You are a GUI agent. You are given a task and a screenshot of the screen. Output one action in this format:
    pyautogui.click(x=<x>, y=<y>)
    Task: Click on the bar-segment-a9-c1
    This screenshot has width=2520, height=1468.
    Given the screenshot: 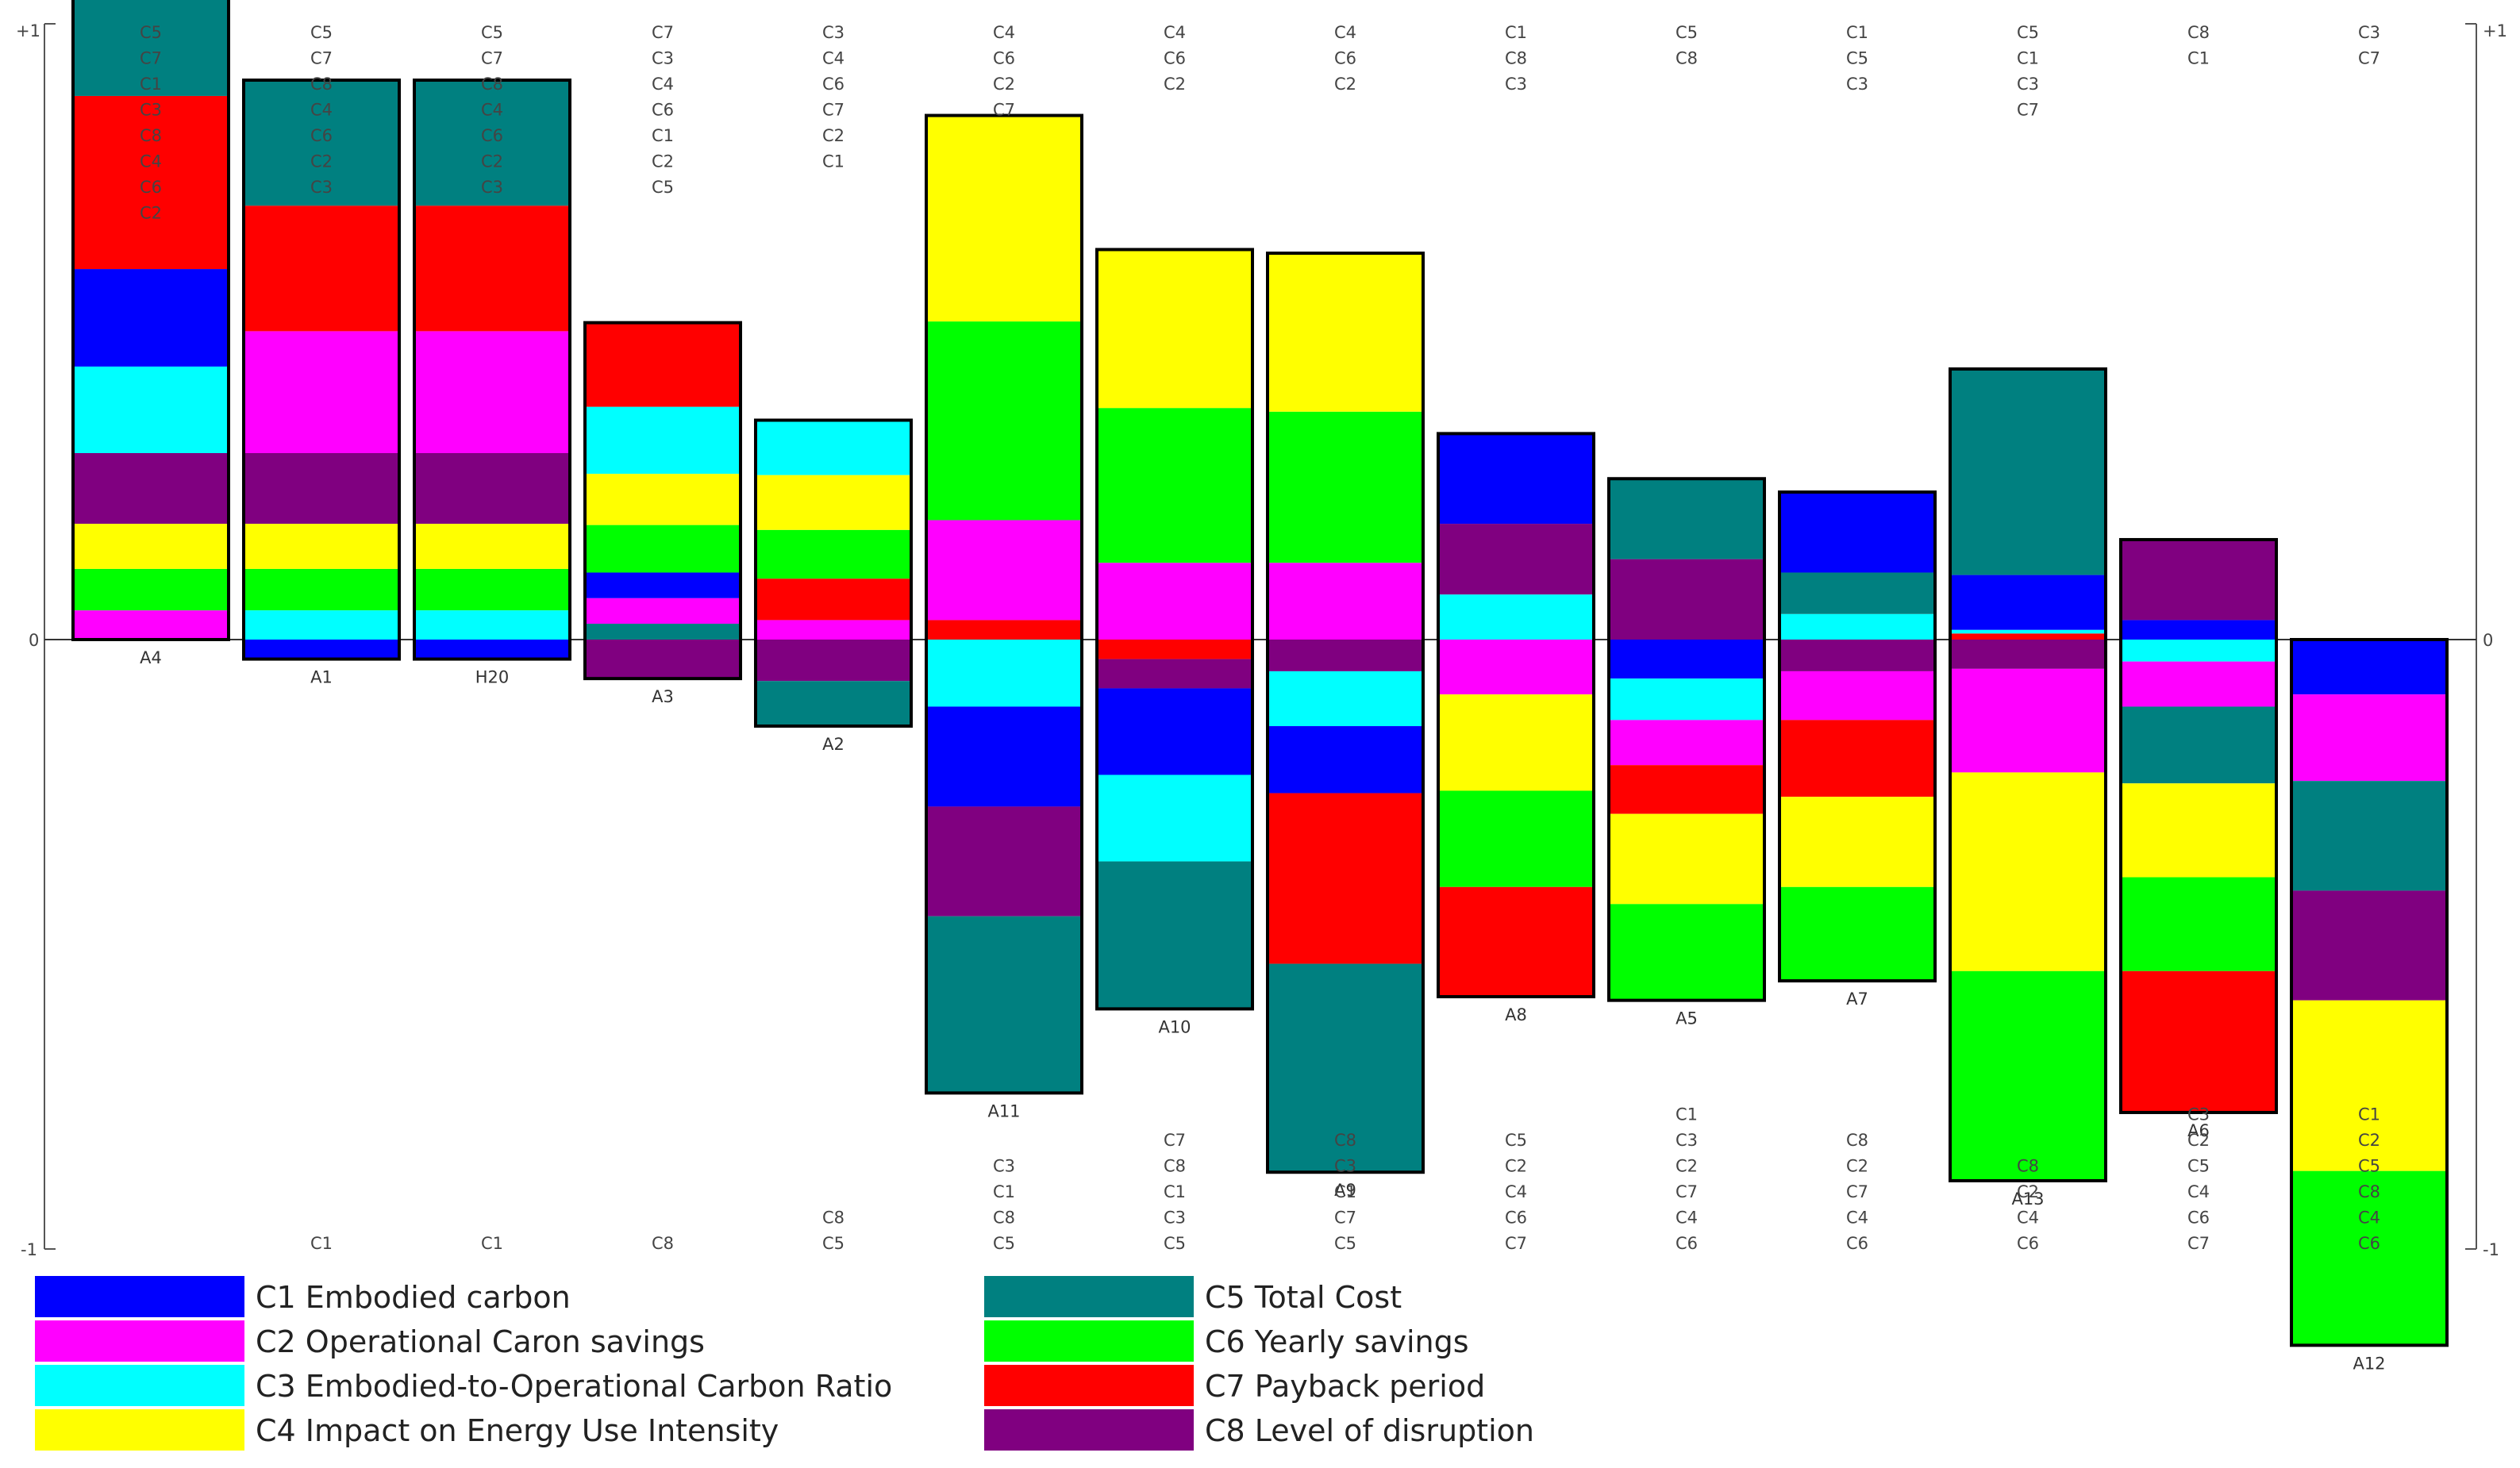 What is the action you would take?
    pyautogui.click(x=1345, y=760)
    